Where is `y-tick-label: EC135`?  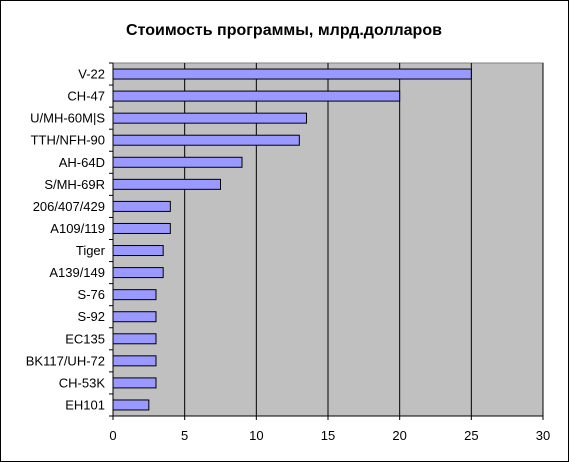 y-tick-label: EC135 is located at coordinates (85, 338).